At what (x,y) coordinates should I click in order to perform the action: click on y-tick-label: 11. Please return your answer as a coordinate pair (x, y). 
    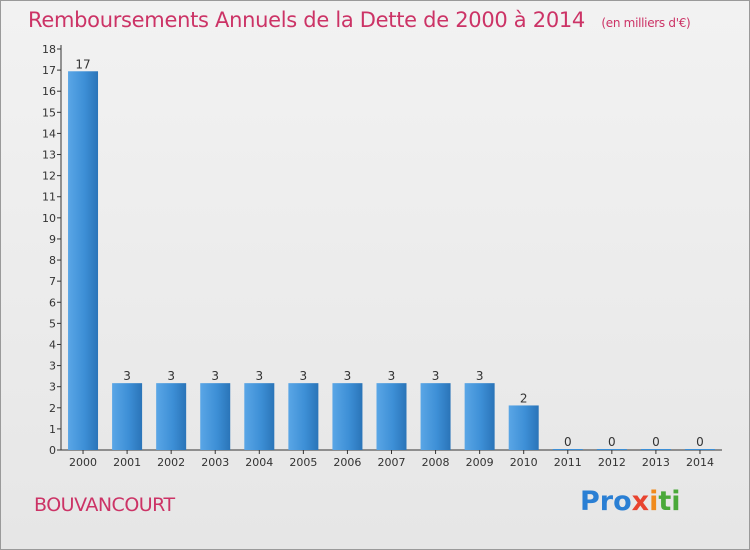
    Looking at the image, I should click on (49, 197).